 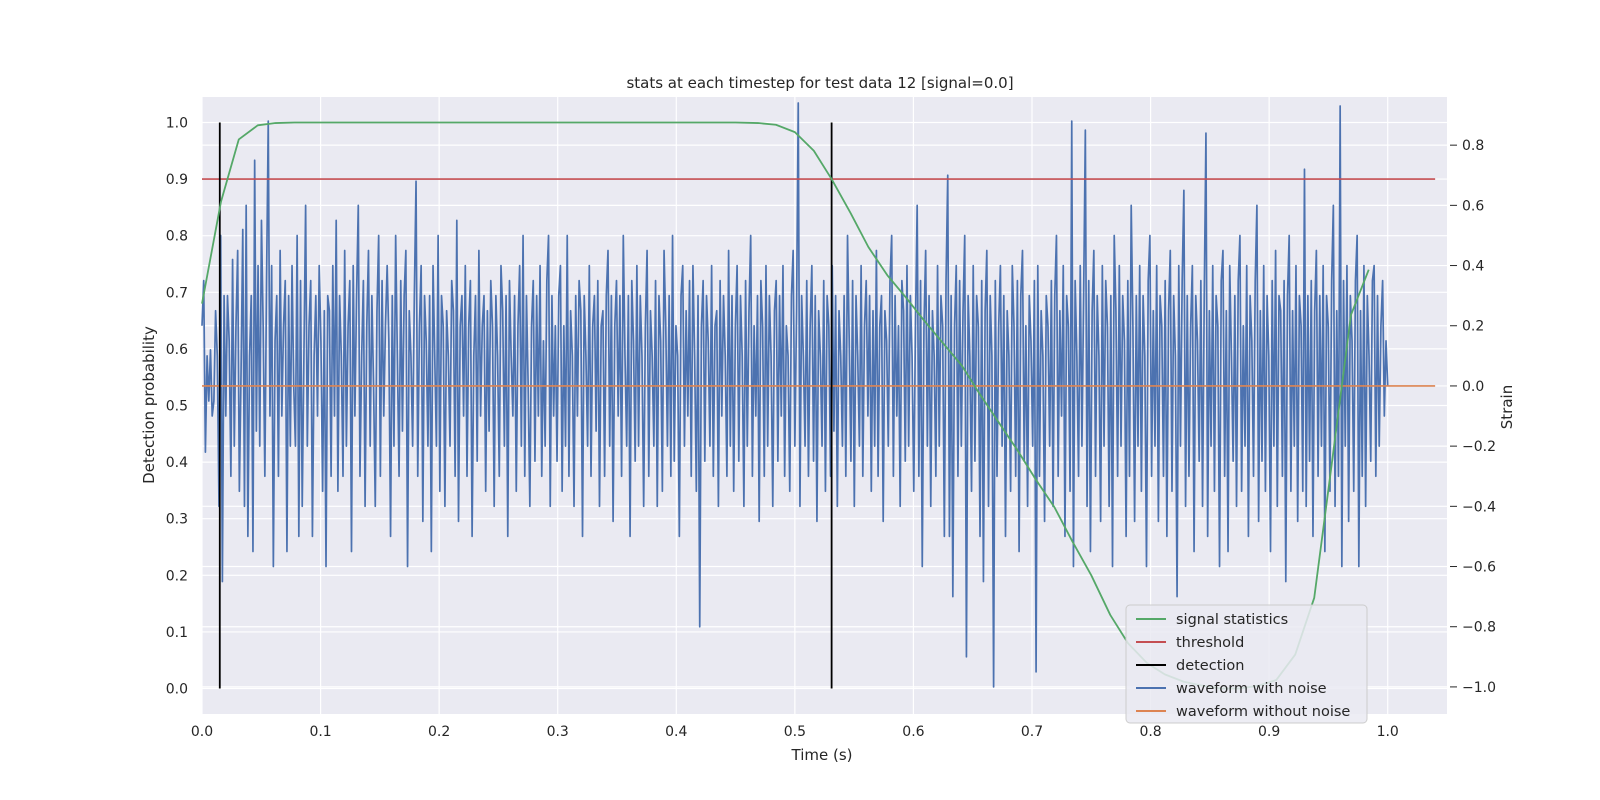 What do you see at coordinates (149, 405) in the screenshot?
I see `y-axis-label: Detection probability` at bounding box center [149, 405].